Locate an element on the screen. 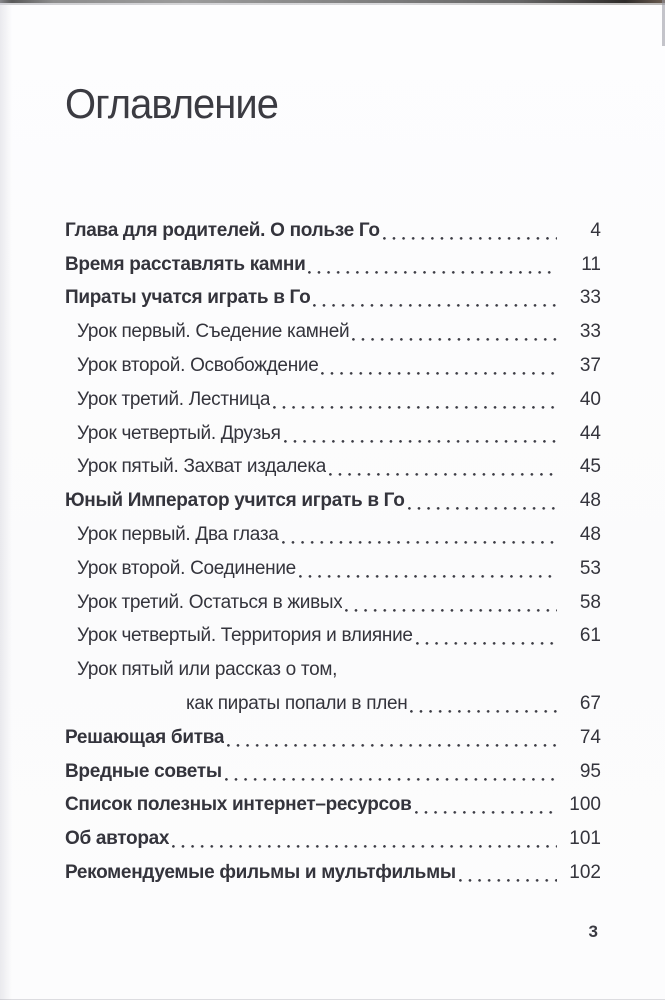 Image resolution: width=665 pixels, height=1000 pixels. toc-entry-label: Время расставлять камни is located at coordinates (185, 264).